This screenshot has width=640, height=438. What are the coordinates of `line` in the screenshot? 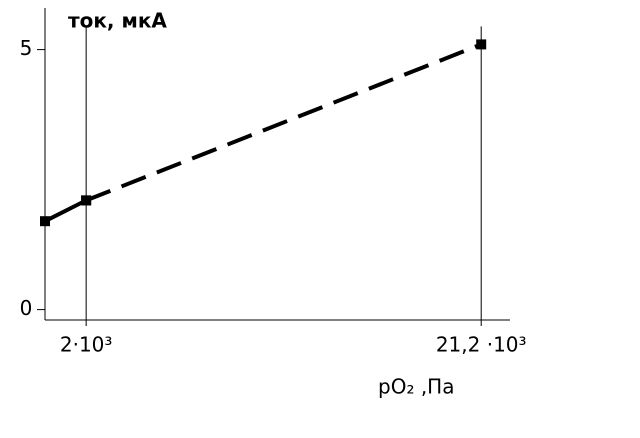 It's located at (66, 210).